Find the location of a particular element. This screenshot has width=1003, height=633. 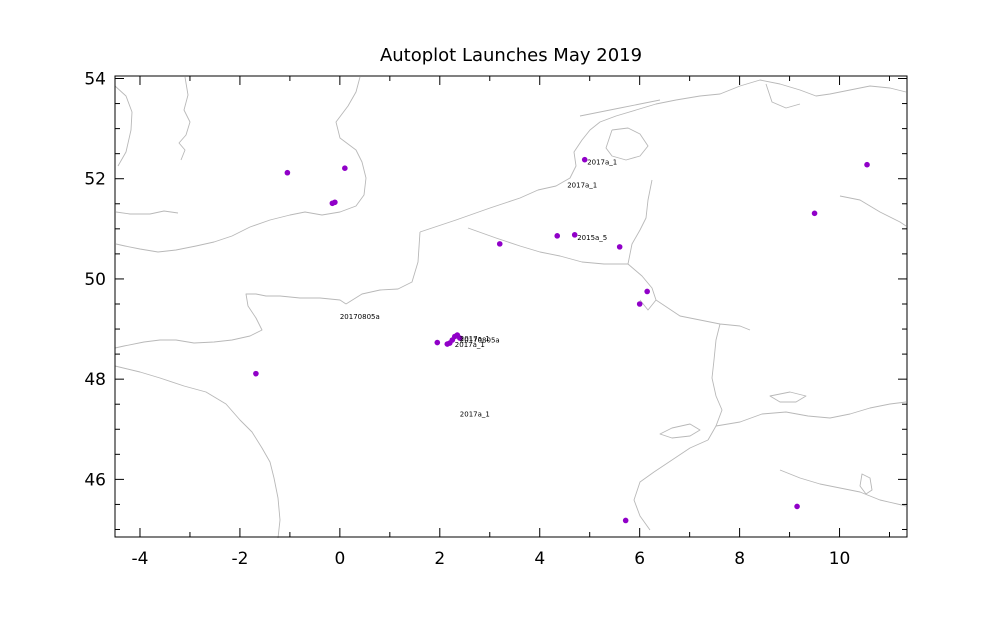

x-tick-label: -2 is located at coordinates (239, 559).